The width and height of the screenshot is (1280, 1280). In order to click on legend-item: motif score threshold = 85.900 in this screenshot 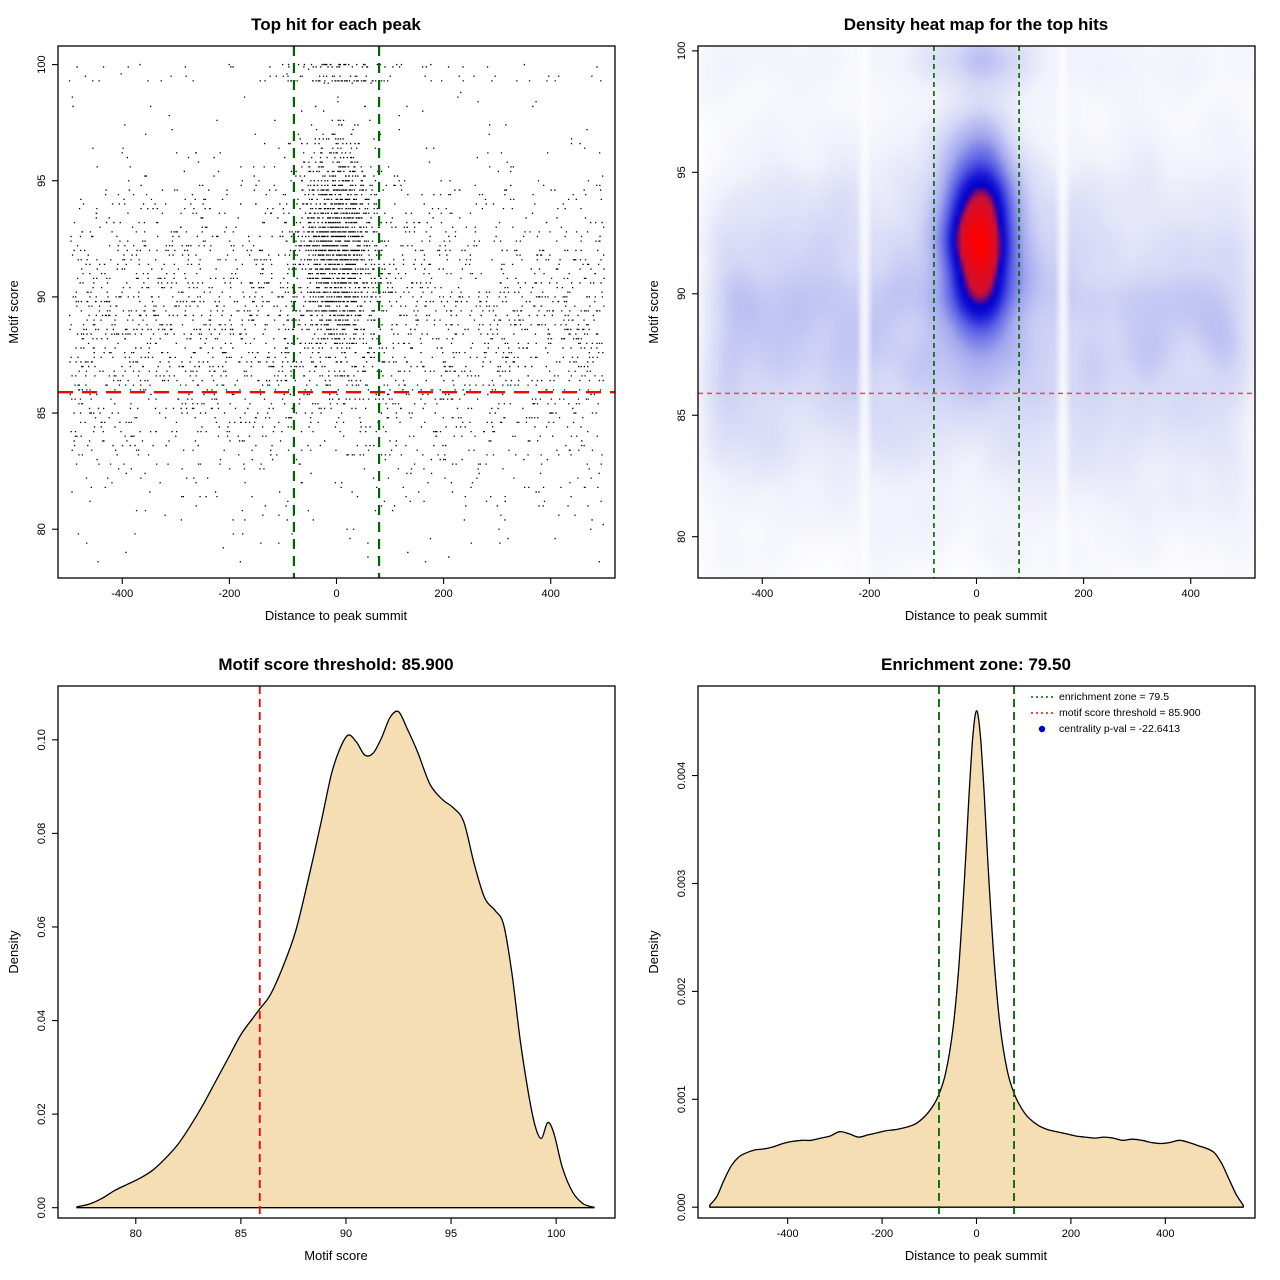, I will do `click(1116, 713)`.